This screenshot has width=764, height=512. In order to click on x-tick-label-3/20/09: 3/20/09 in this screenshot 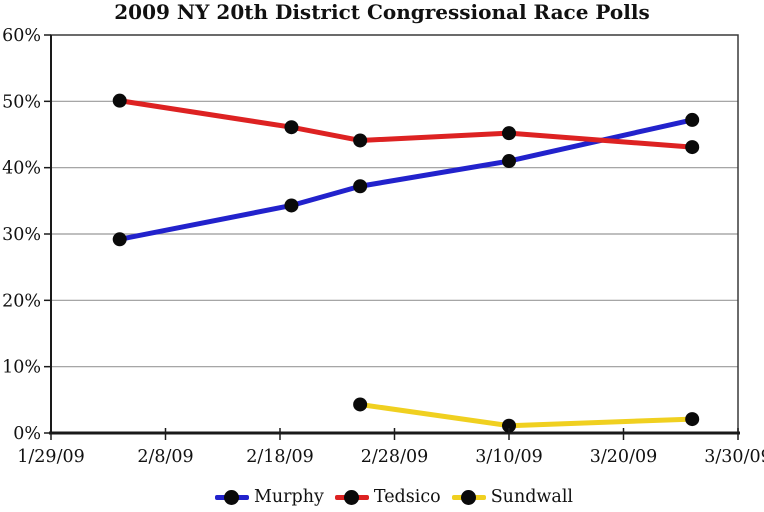, I will do `click(623, 457)`.